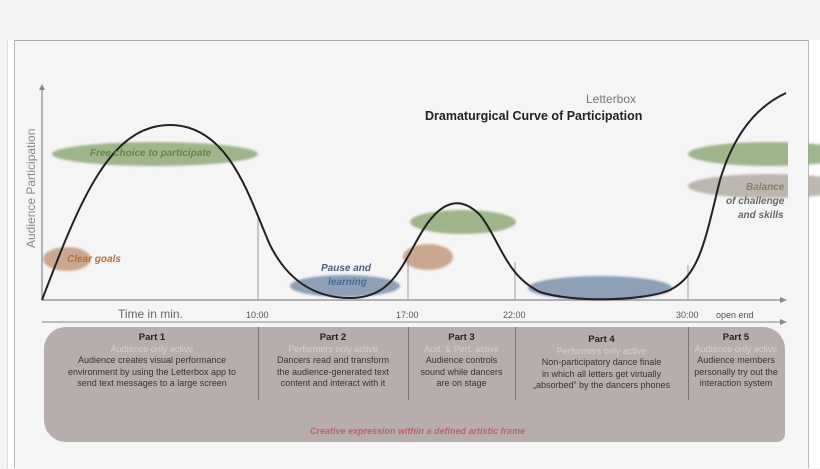 The height and width of the screenshot is (469, 820). I want to click on clear-goals-label: Clear goals, so click(94, 259).